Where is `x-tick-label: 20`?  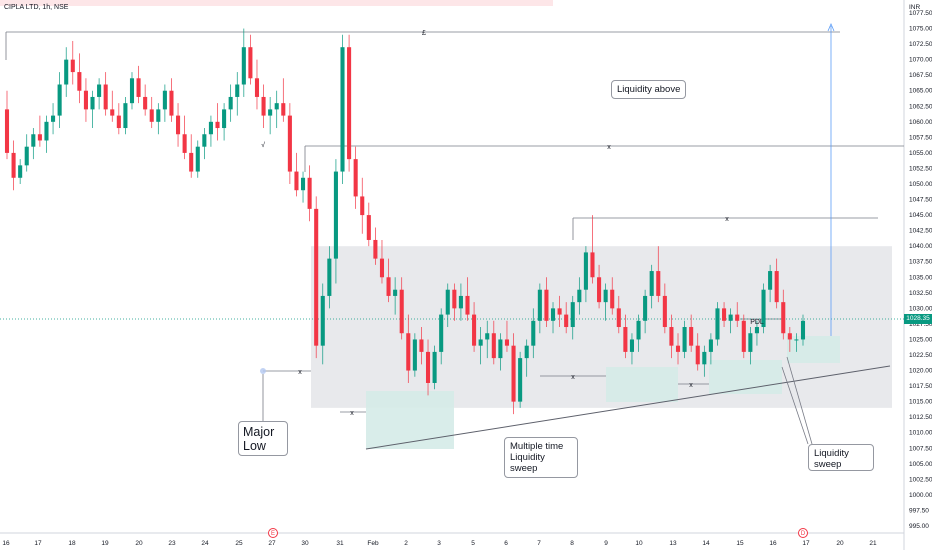
x-tick-label: 20 is located at coordinates (139, 543).